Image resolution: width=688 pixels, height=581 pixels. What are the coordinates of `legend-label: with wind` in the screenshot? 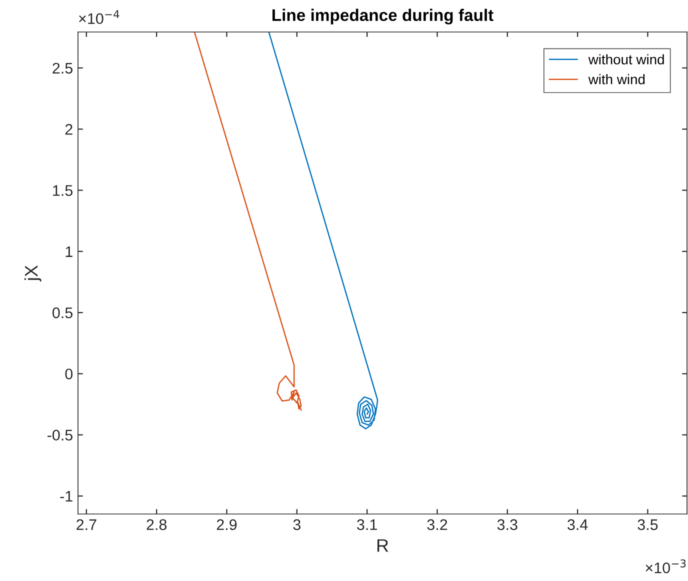 It's located at (616, 79).